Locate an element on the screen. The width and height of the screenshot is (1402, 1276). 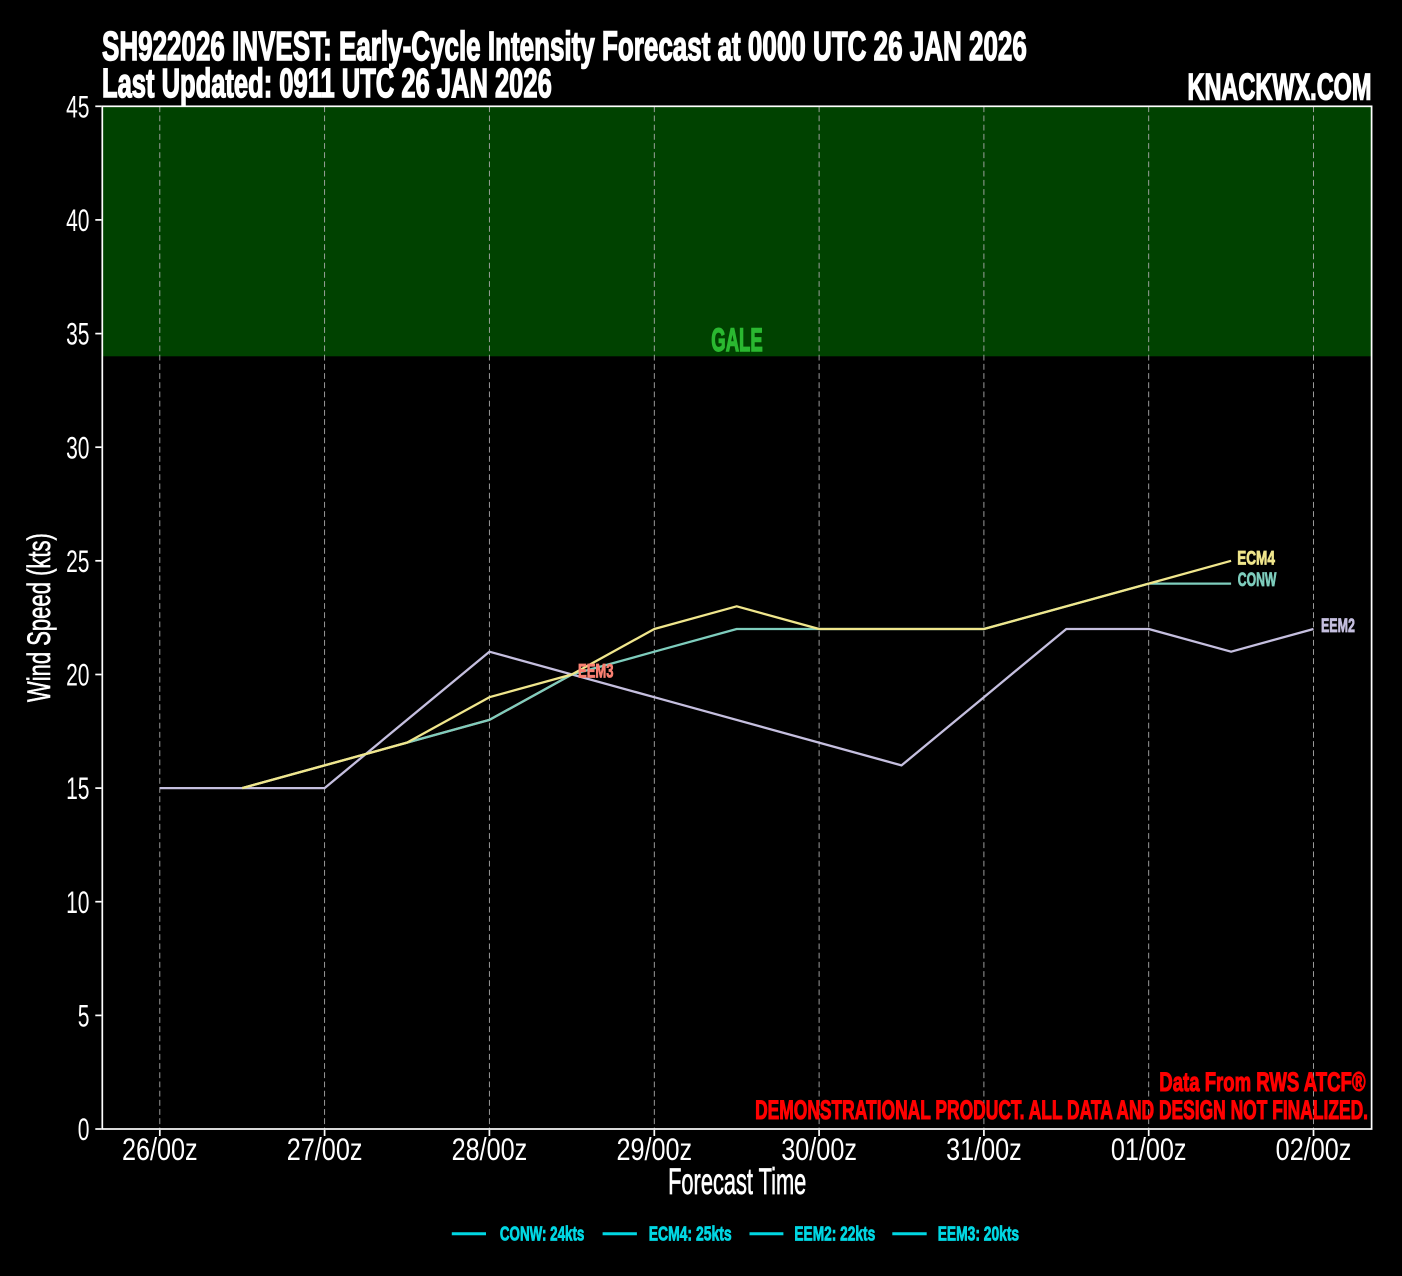
svg-text: EEM3: 20kts is located at coordinates (978, 1233).